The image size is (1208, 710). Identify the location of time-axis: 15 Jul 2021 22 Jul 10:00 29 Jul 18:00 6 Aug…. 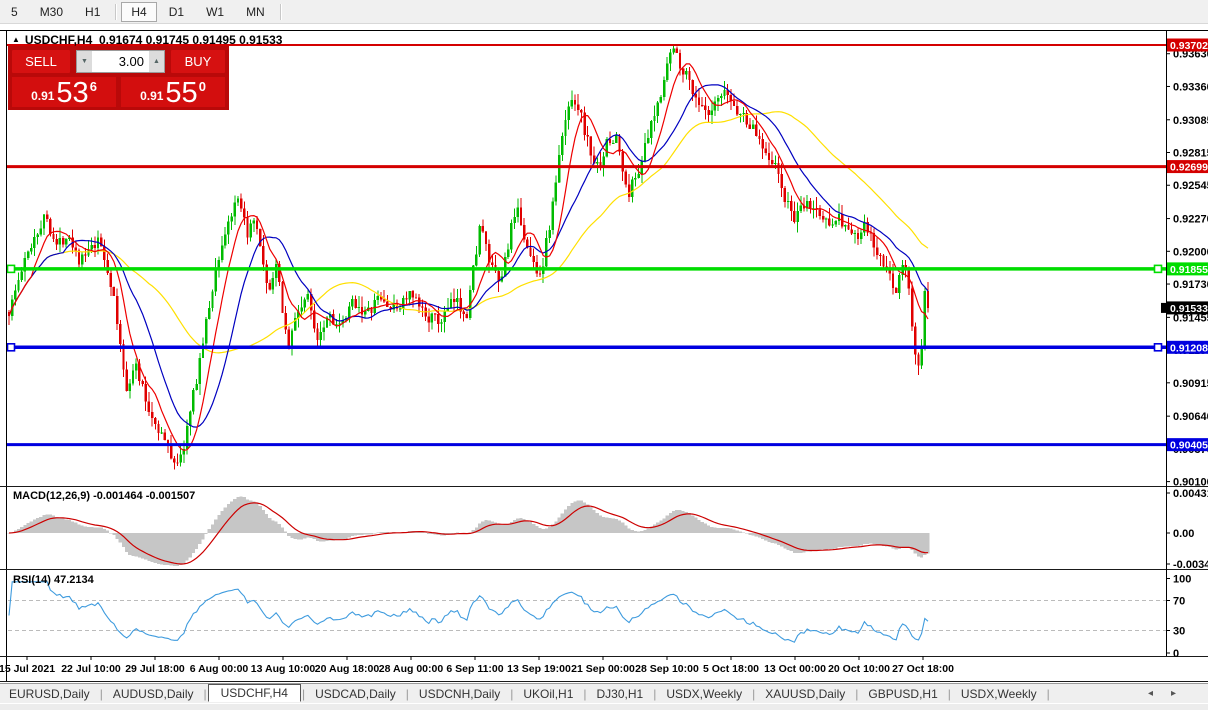
(477, 665).